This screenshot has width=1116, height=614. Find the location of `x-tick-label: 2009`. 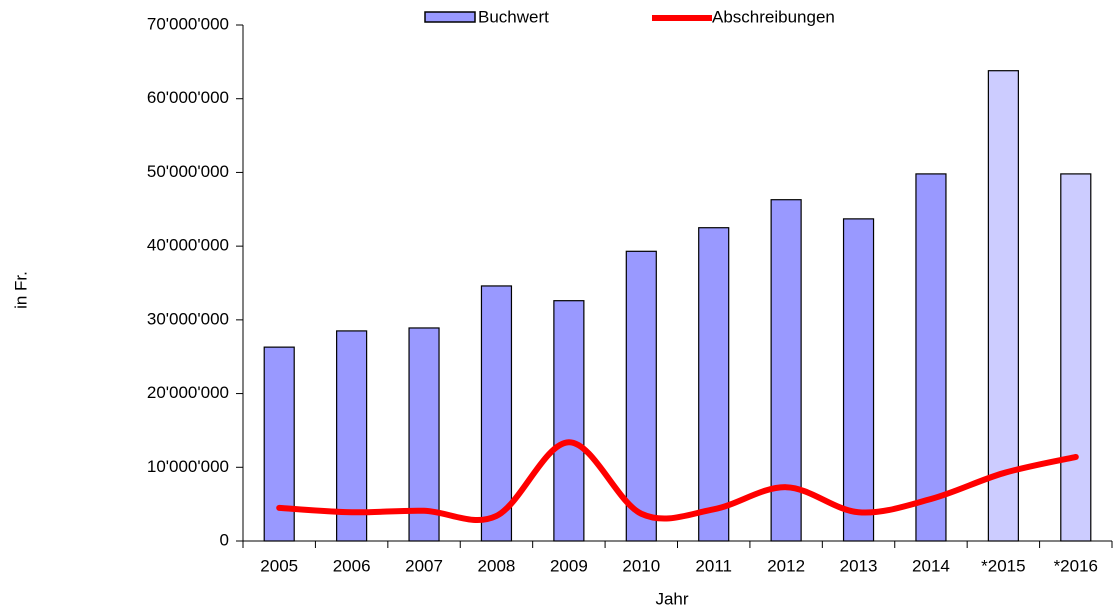

x-tick-label: 2009 is located at coordinates (569, 565).